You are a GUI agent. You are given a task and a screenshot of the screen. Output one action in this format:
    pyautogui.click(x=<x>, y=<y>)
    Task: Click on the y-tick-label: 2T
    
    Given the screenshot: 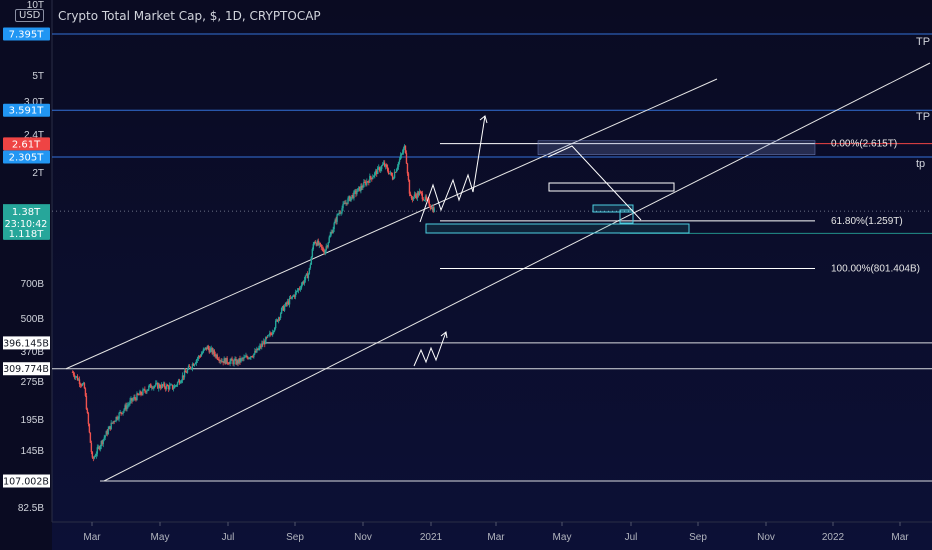 What is the action you would take?
    pyautogui.click(x=38, y=173)
    